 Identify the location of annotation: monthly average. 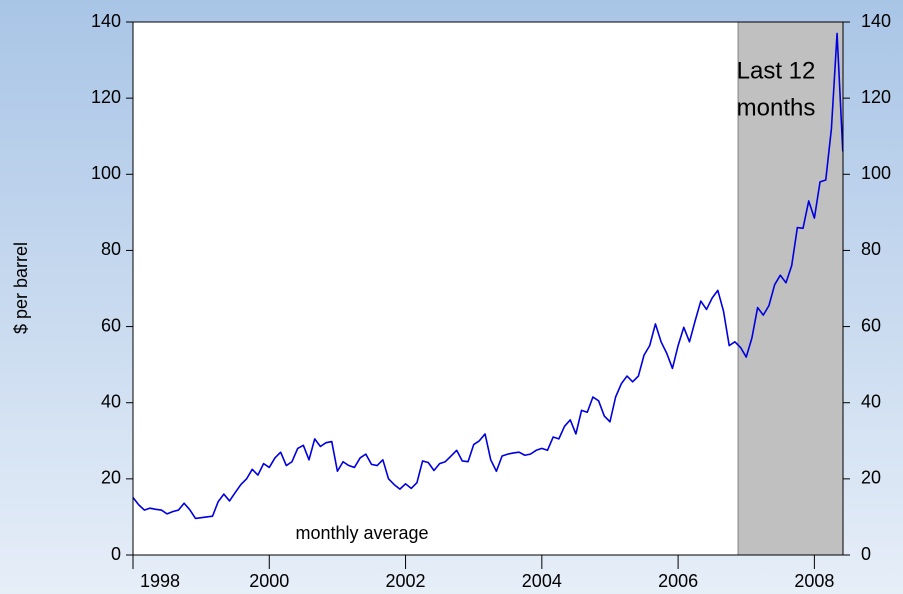
(361, 533).